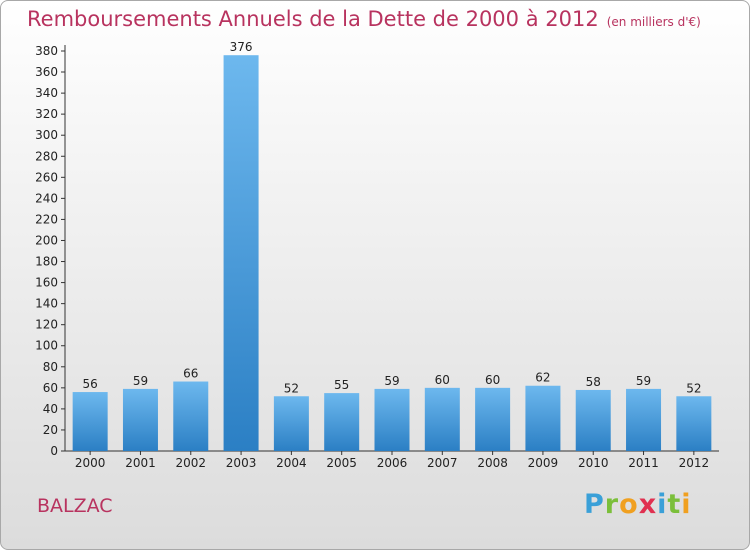 The width and height of the screenshot is (750, 550). What do you see at coordinates (46, 114) in the screenshot?
I see `y-tick-label: 320` at bounding box center [46, 114].